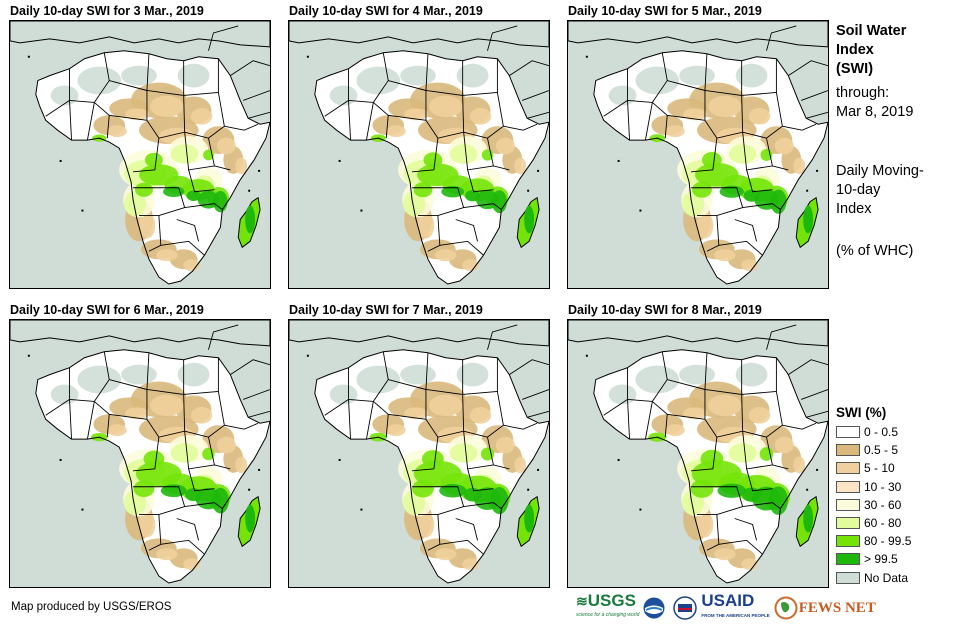 The width and height of the screenshot is (967, 626). I want to click on panel-title-3: Daily 10-day SWI for 5 Mar., 2019, so click(665, 11).